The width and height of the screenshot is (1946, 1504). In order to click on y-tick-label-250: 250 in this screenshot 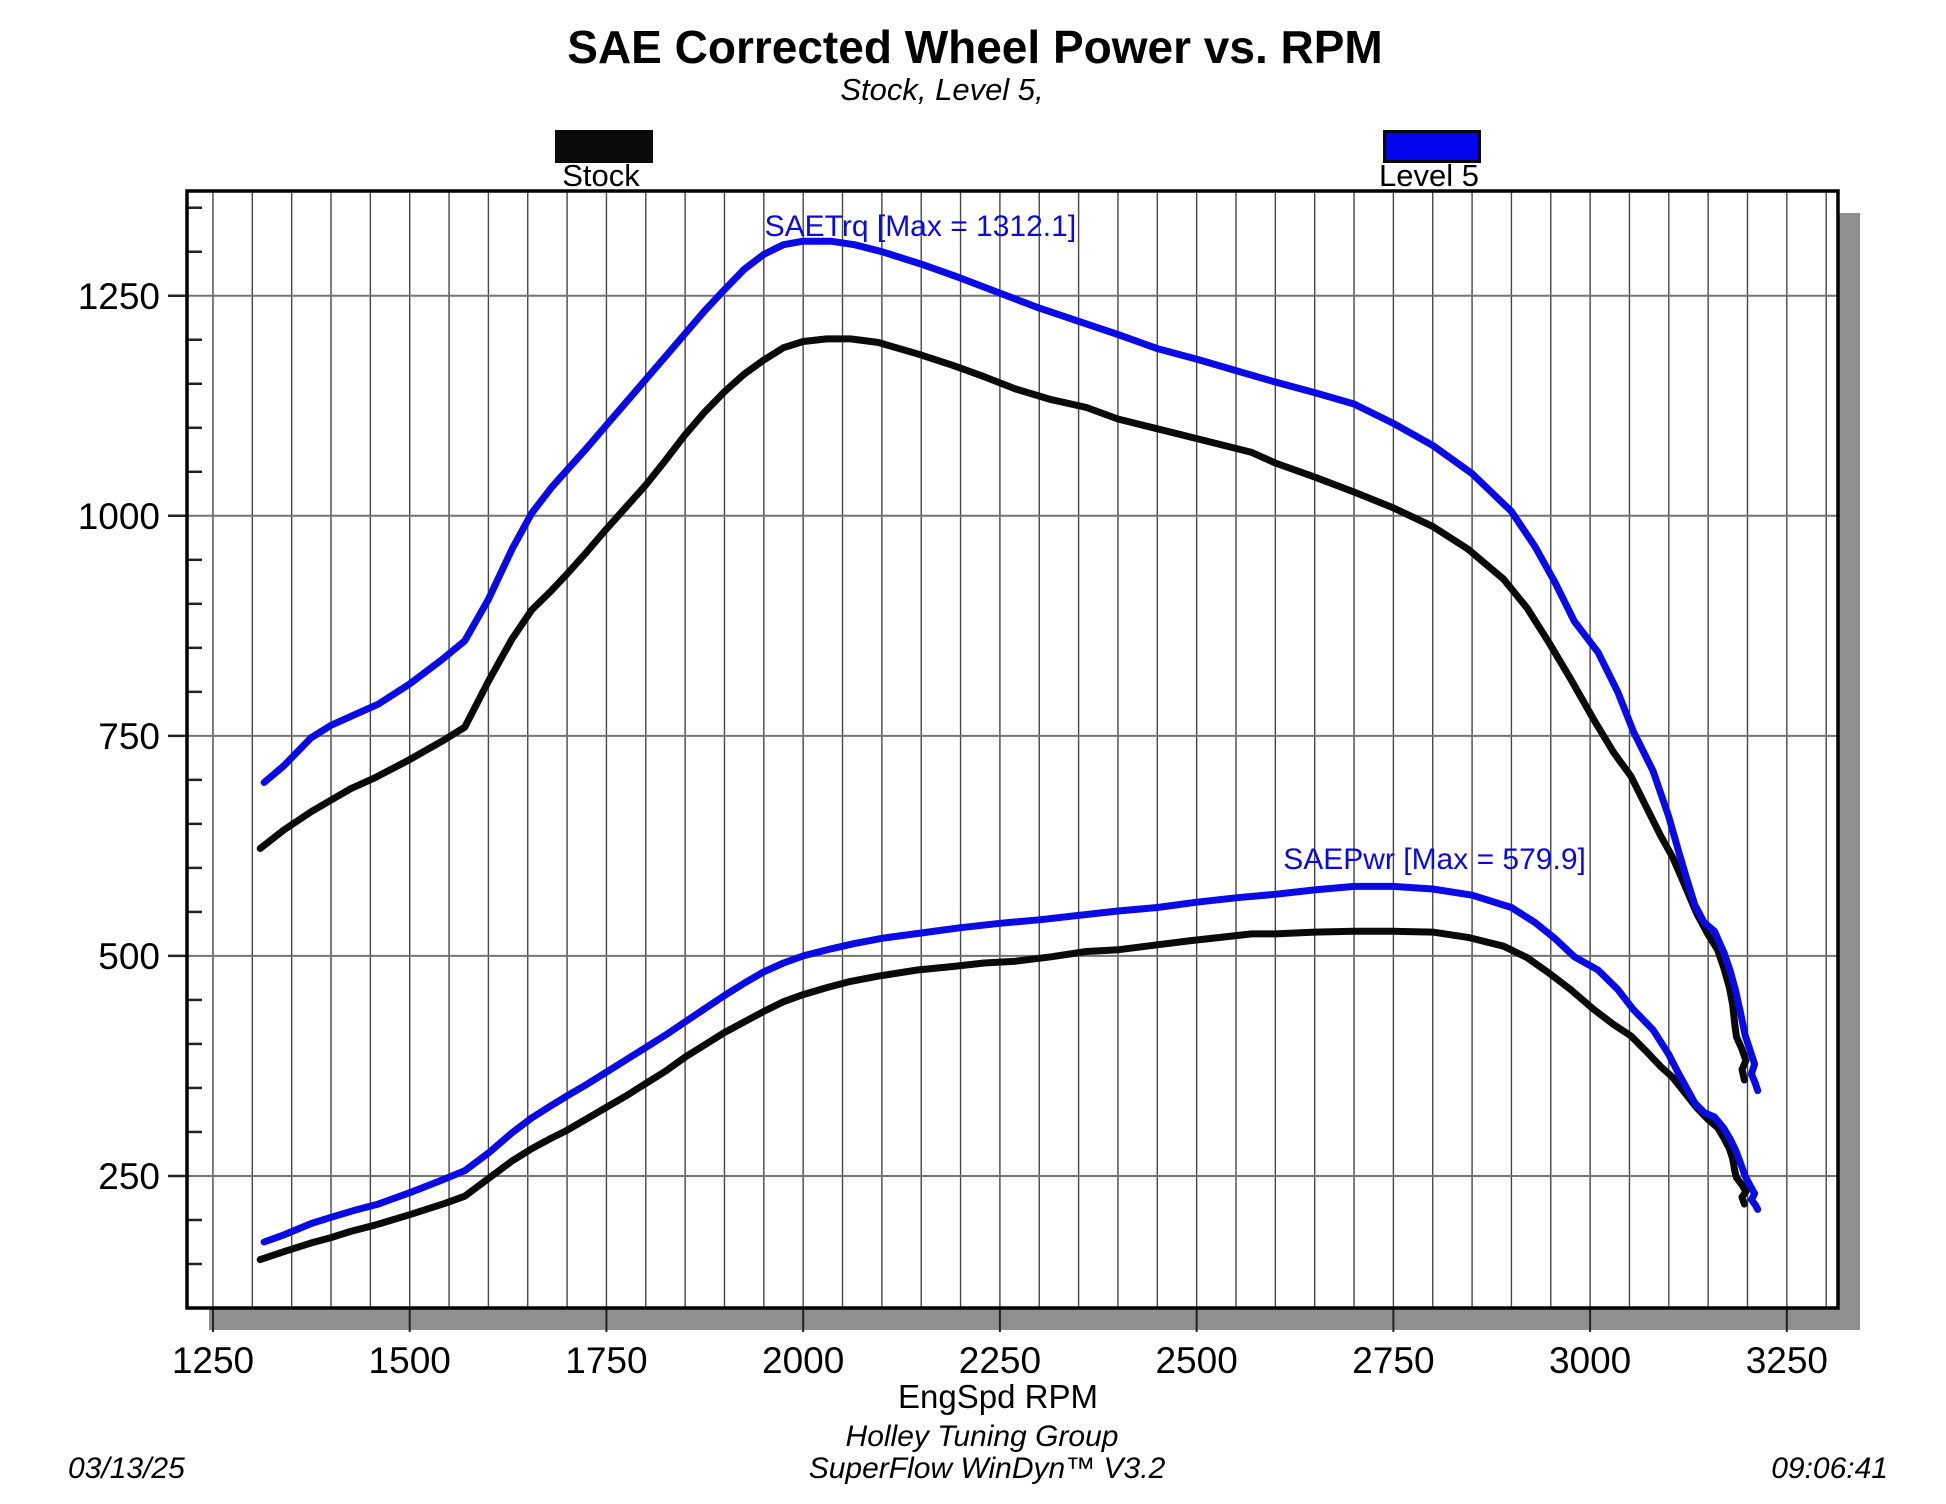, I will do `click(129, 1176)`.